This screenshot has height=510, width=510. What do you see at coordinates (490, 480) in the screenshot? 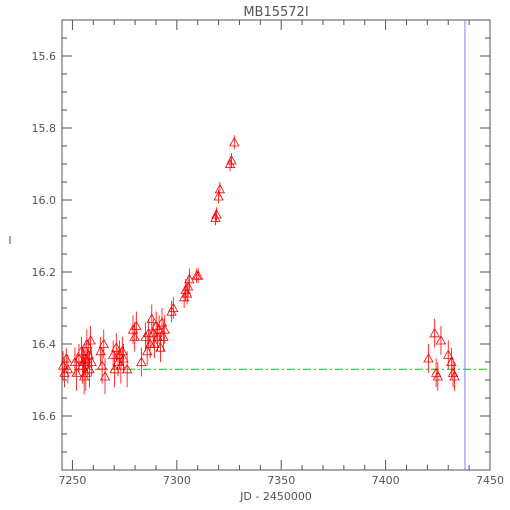
I see `x-tick-label: 7450` at bounding box center [490, 480].